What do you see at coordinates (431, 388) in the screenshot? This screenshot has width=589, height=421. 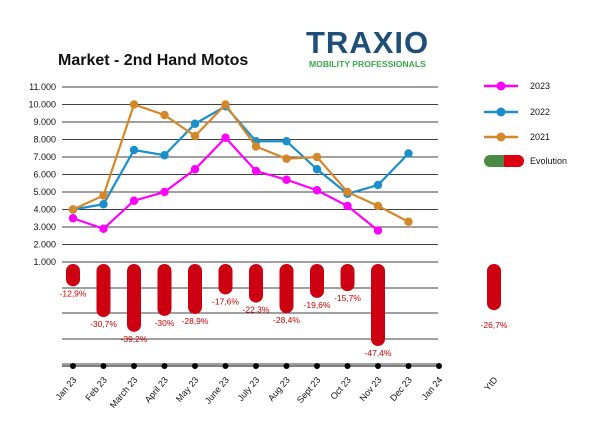 I see `x-tick-label: Jan 24` at bounding box center [431, 388].